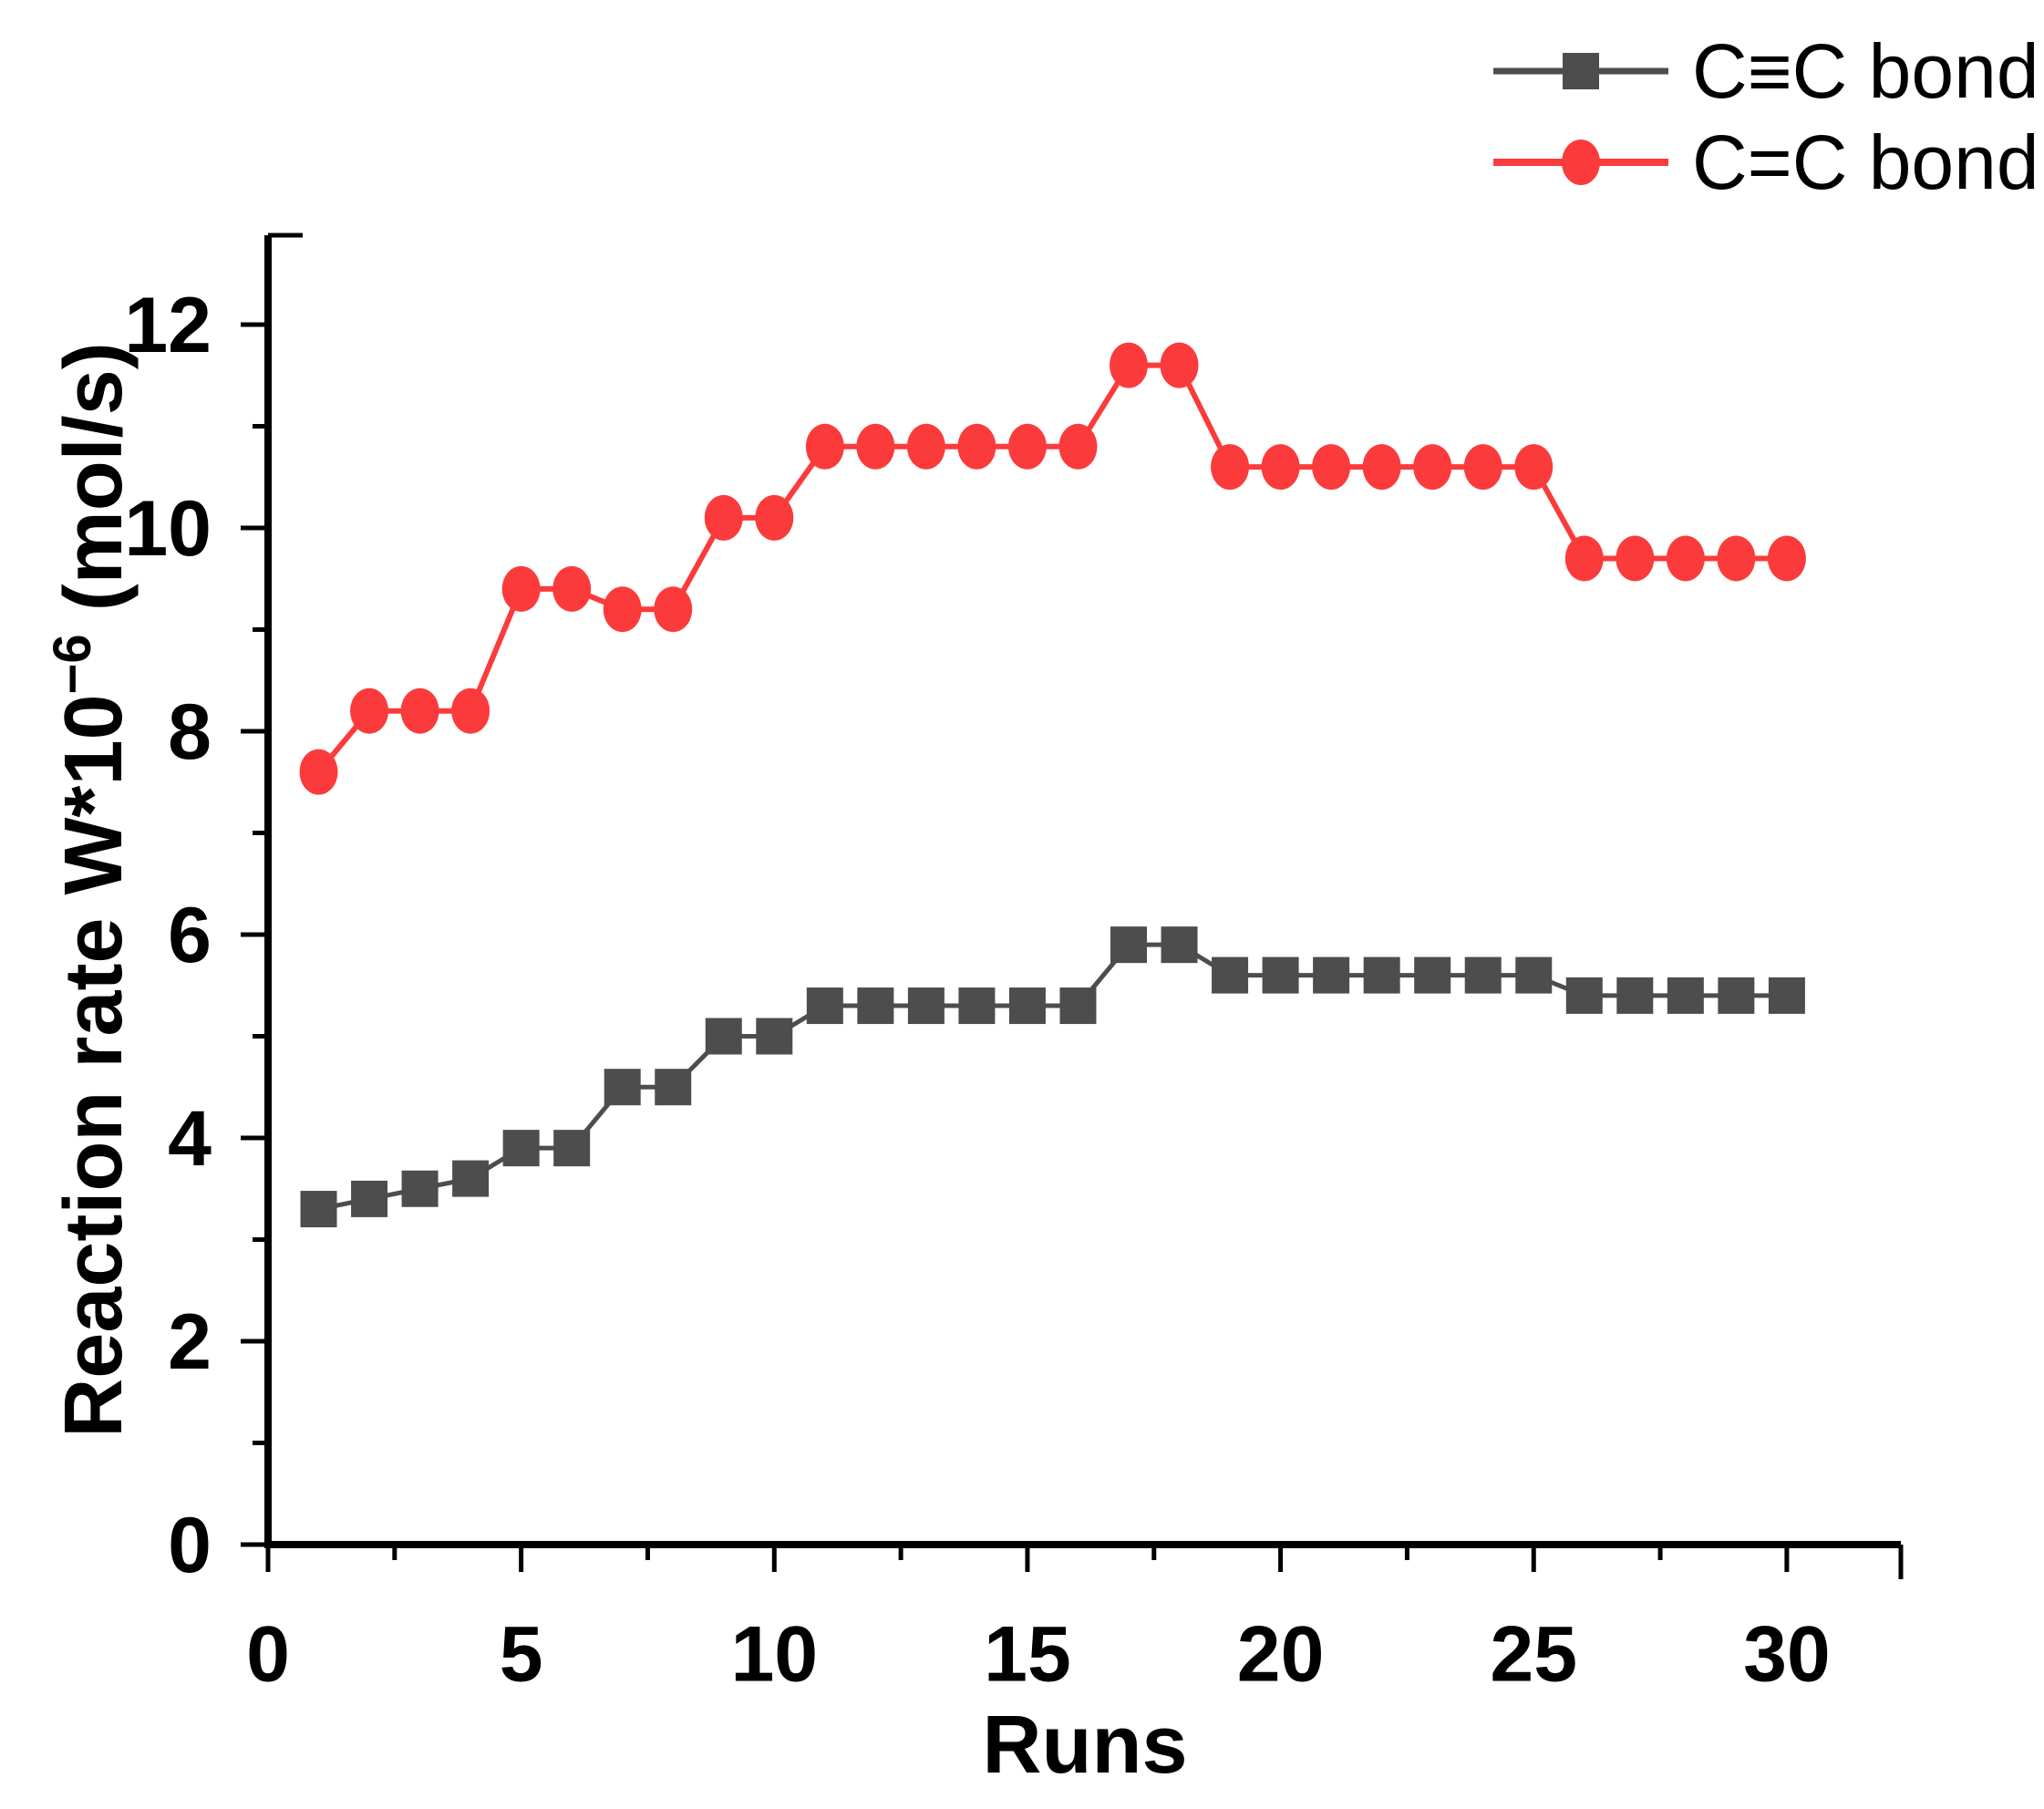 This screenshot has width=2044, height=1809. I want to click on y-tick-label: 8, so click(190, 732).